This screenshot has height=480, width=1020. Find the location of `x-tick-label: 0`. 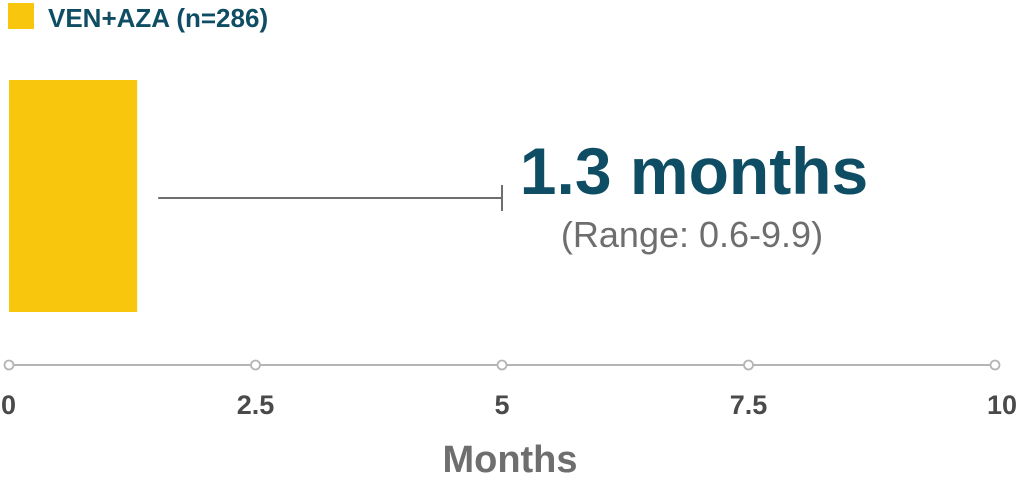

x-tick-label: 0 is located at coordinates (8, 405).